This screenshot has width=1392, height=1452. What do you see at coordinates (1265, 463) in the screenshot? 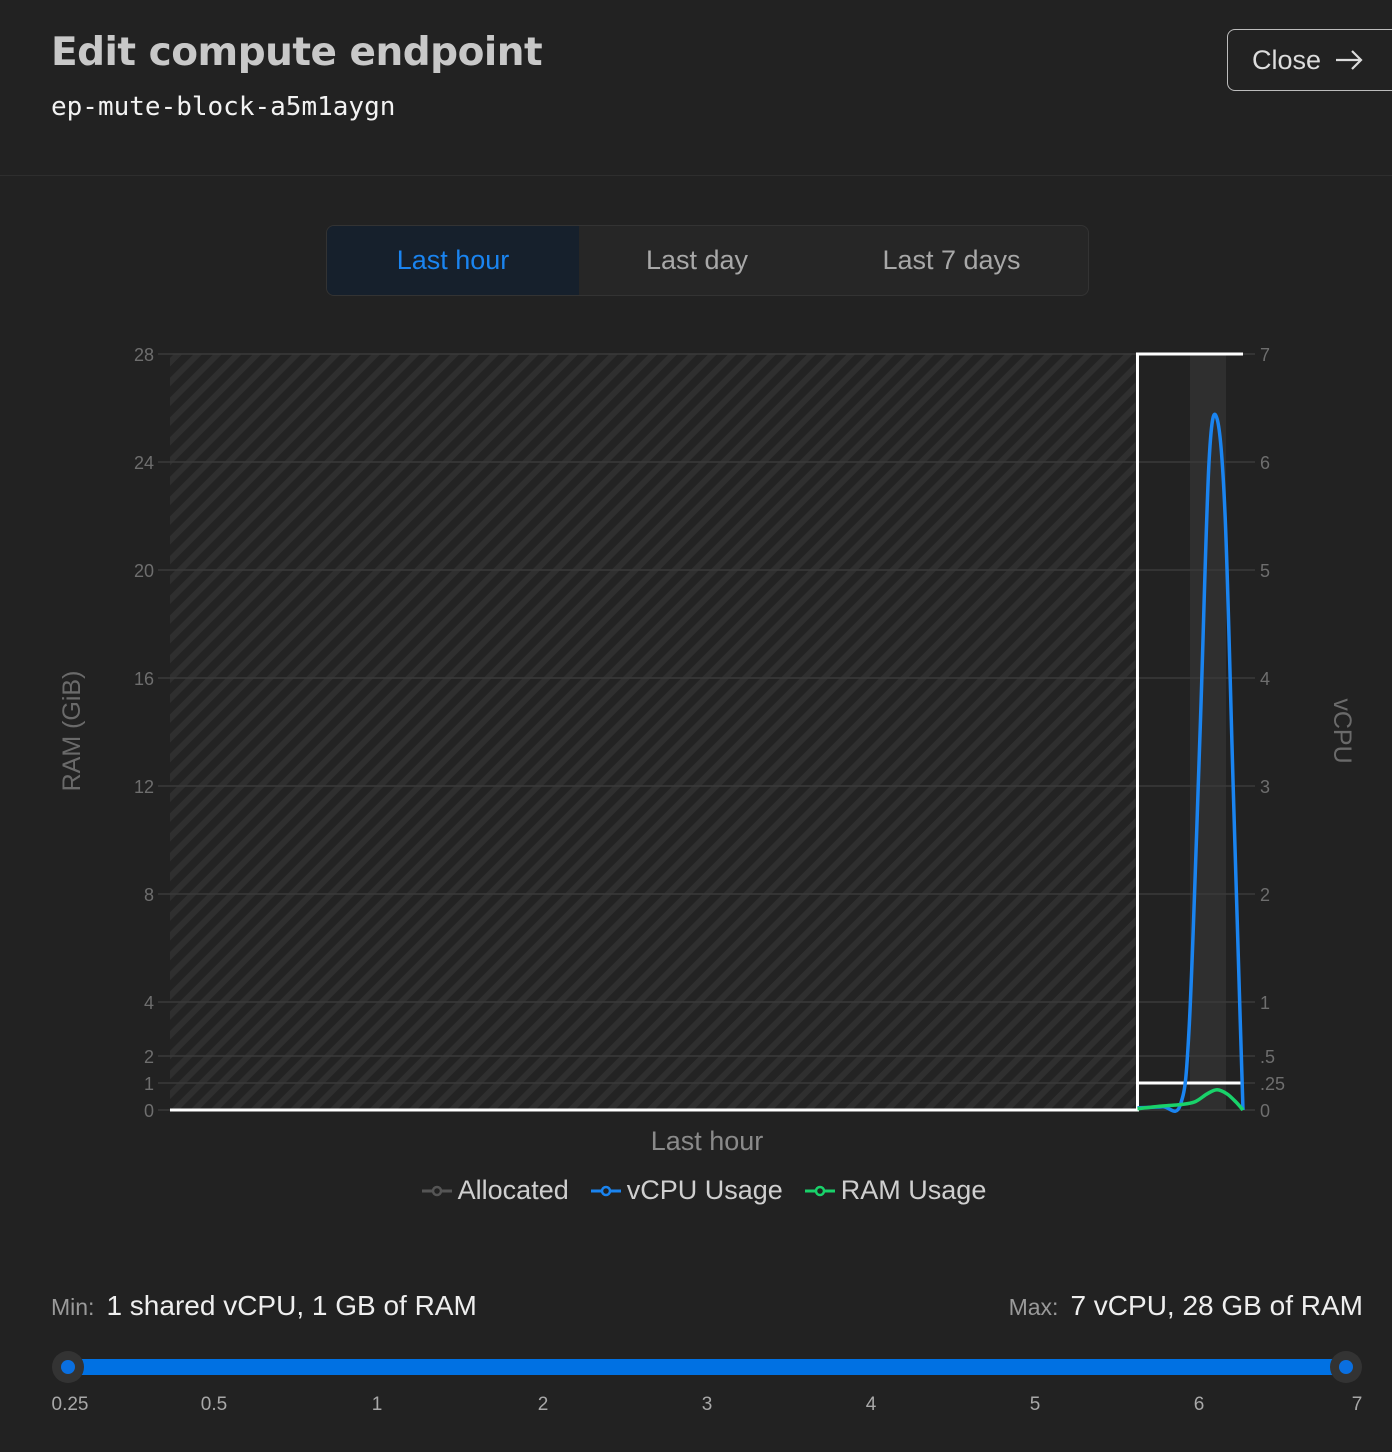
I see `y-right-tick-label: 6` at bounding box center [1265, 463].